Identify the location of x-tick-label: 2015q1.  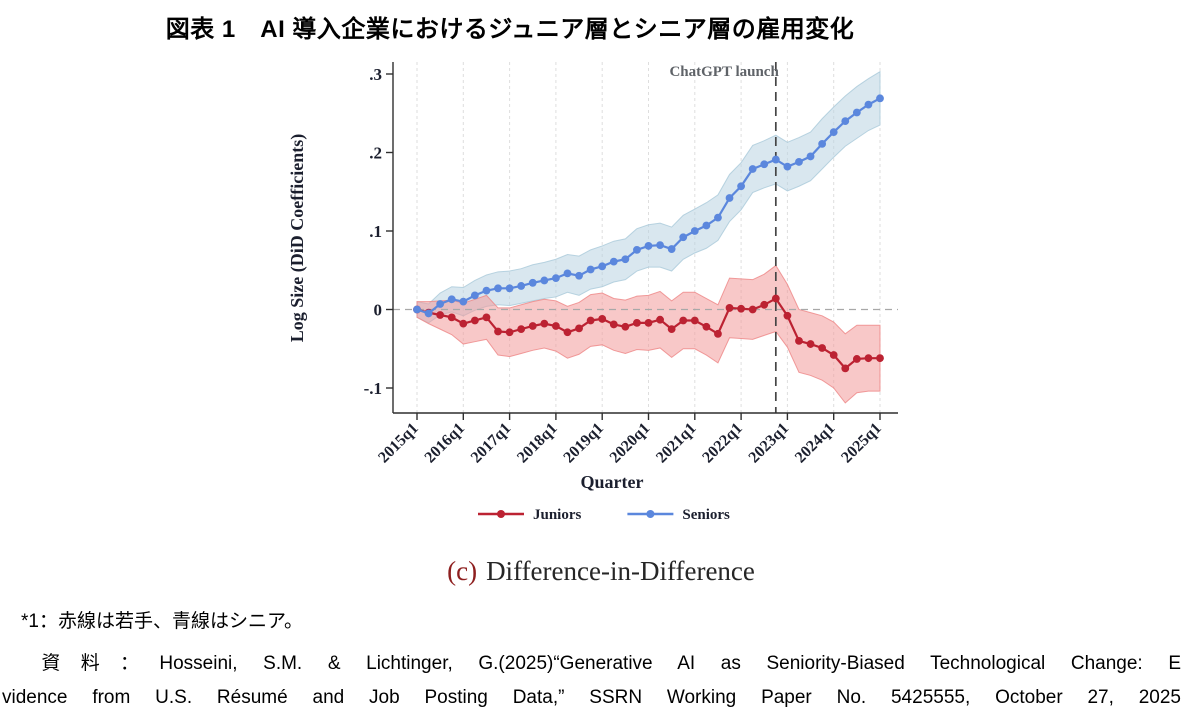
(398, 443).